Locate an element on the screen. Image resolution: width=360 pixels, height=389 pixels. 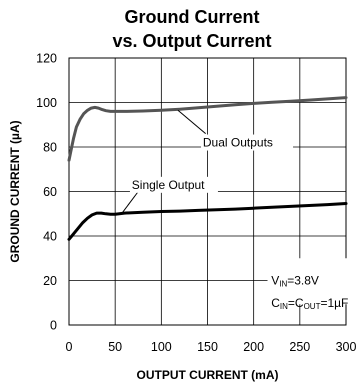
single-output-label-bg is located at coordinates (173, 184).